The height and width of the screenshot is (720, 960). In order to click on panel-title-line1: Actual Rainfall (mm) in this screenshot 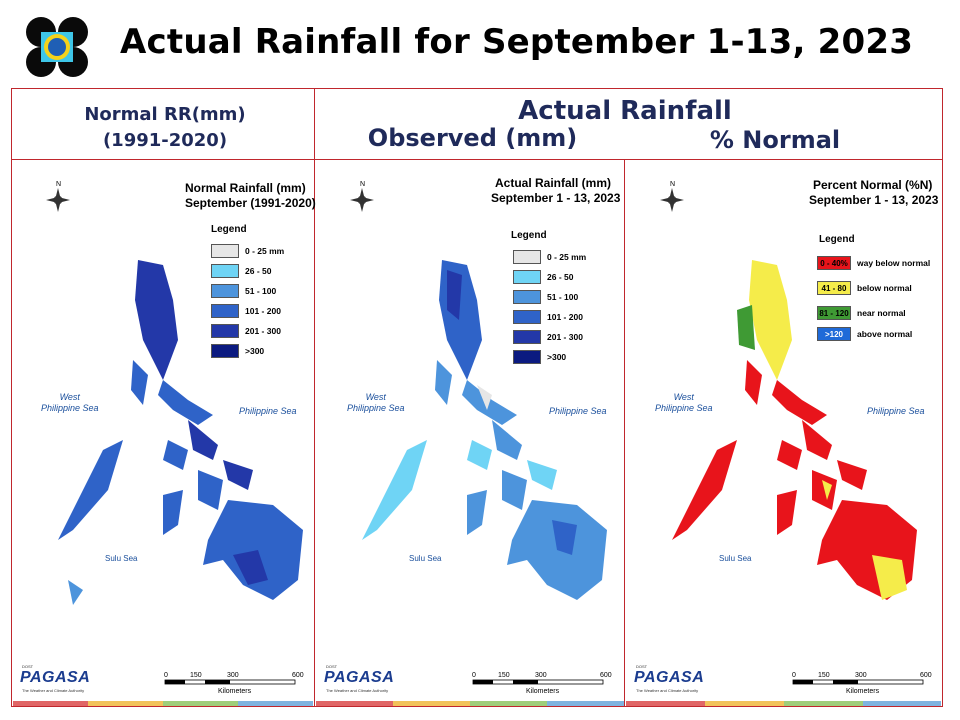, I will do `click(553, 183)`.